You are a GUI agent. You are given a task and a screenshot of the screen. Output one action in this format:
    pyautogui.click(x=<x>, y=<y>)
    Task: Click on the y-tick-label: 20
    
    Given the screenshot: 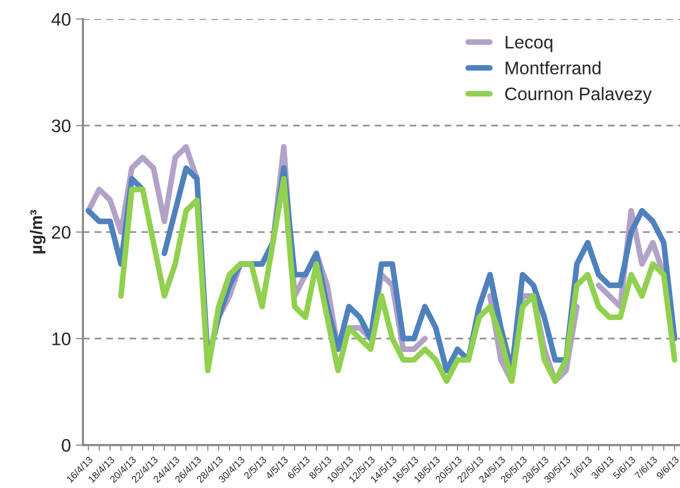 What is the action you would take?
    pyautogui.click(x=61, y=232)
    